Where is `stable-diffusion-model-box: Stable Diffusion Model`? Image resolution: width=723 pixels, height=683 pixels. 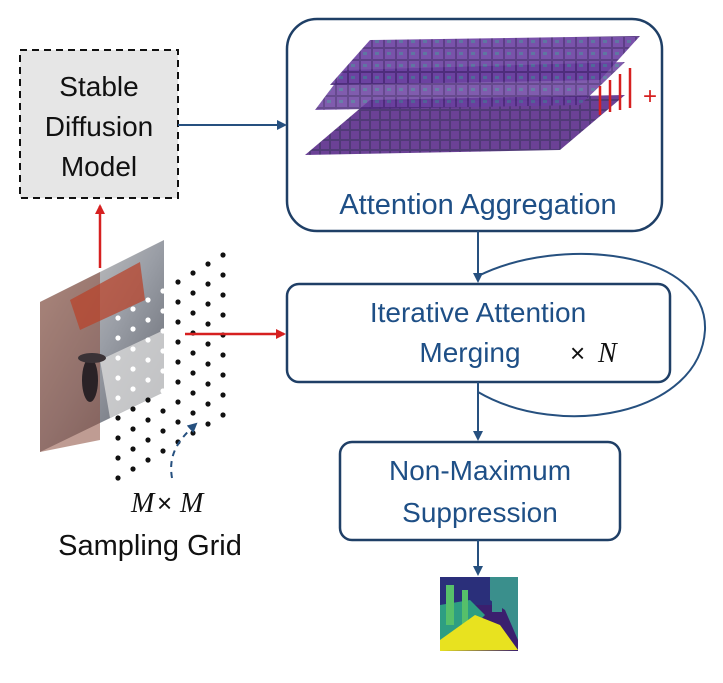
stable-diffusion-model-box: Stable Diffusion Model is located at coordinates (99, 124).